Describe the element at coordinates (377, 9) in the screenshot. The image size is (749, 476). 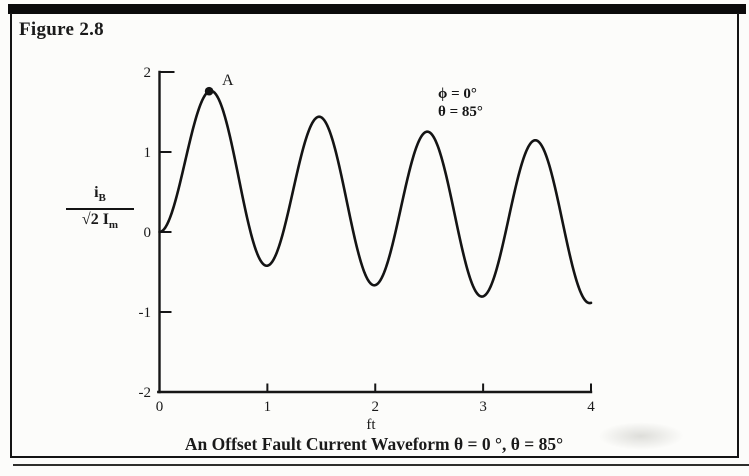
I see `figure-top-bar` at that location.